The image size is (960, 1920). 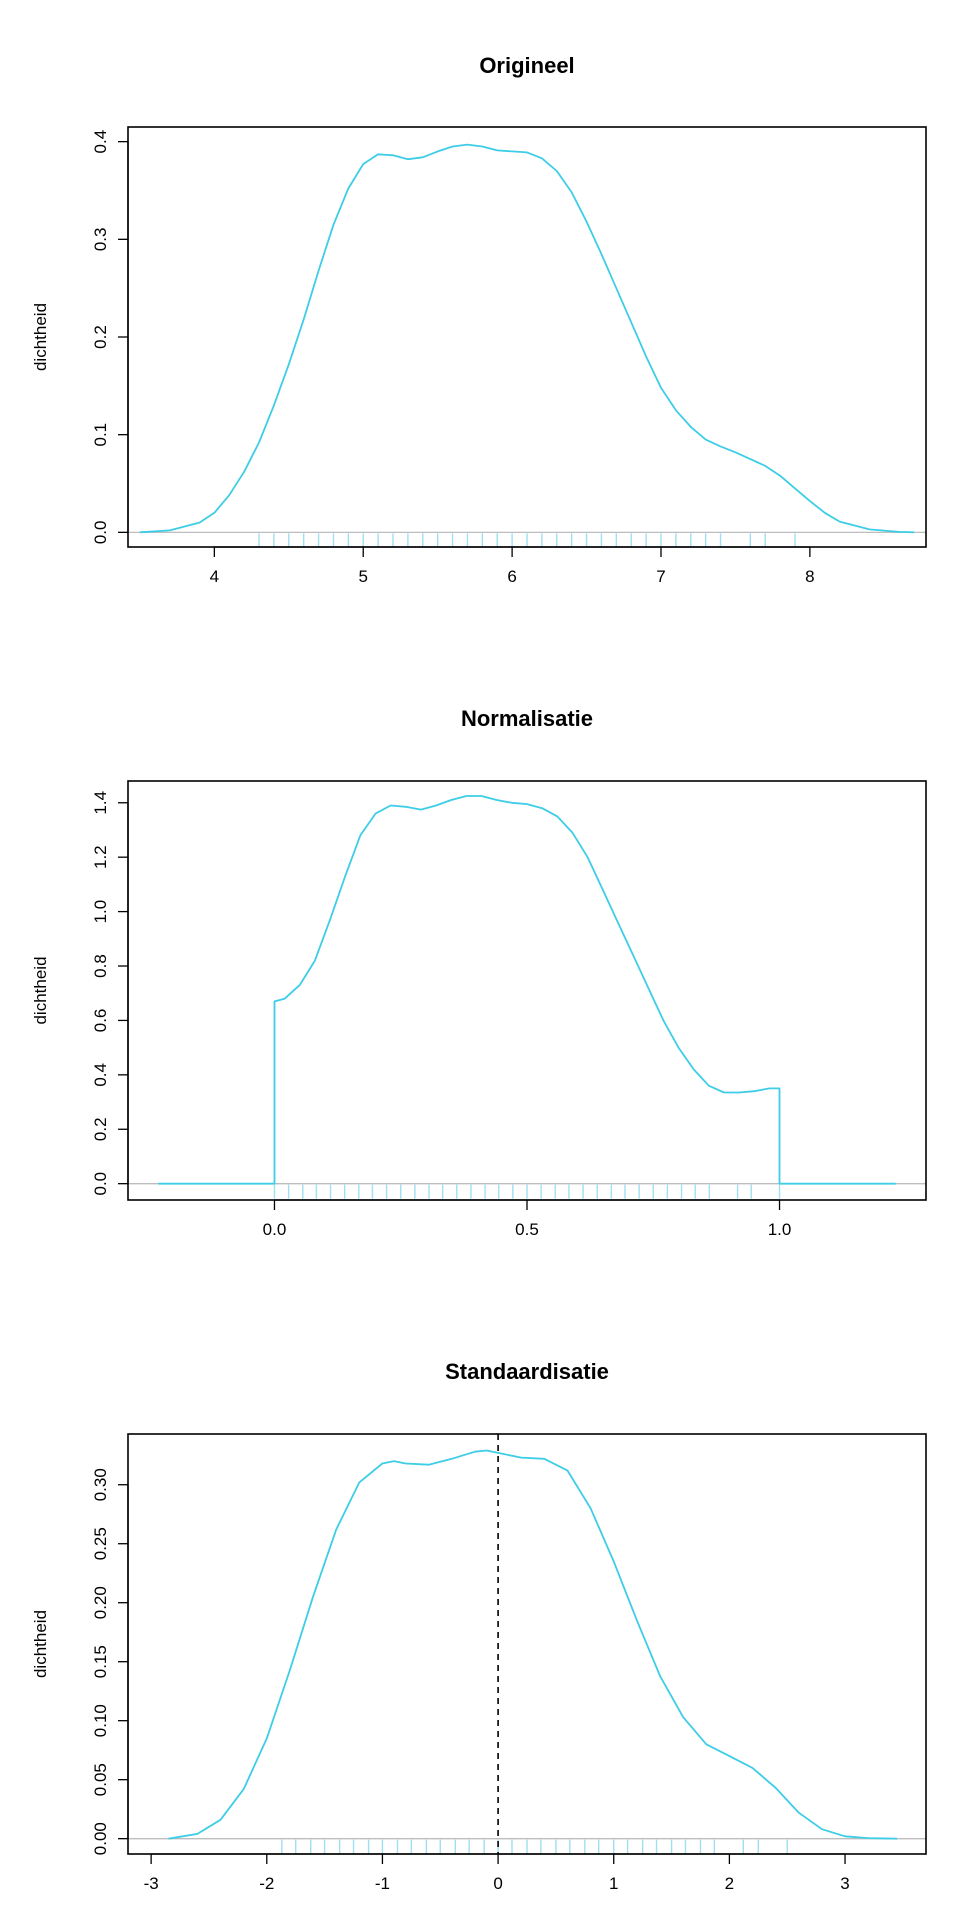 What do you see at coordinates (780, 1229) in the screenshot?
I see `x-tick-label-3: 1.0` at bounding box center [780, 1229].